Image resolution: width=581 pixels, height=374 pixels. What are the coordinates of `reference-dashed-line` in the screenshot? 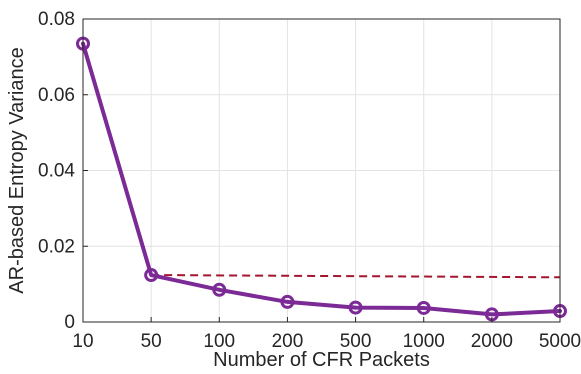 It's located at (356, 276).